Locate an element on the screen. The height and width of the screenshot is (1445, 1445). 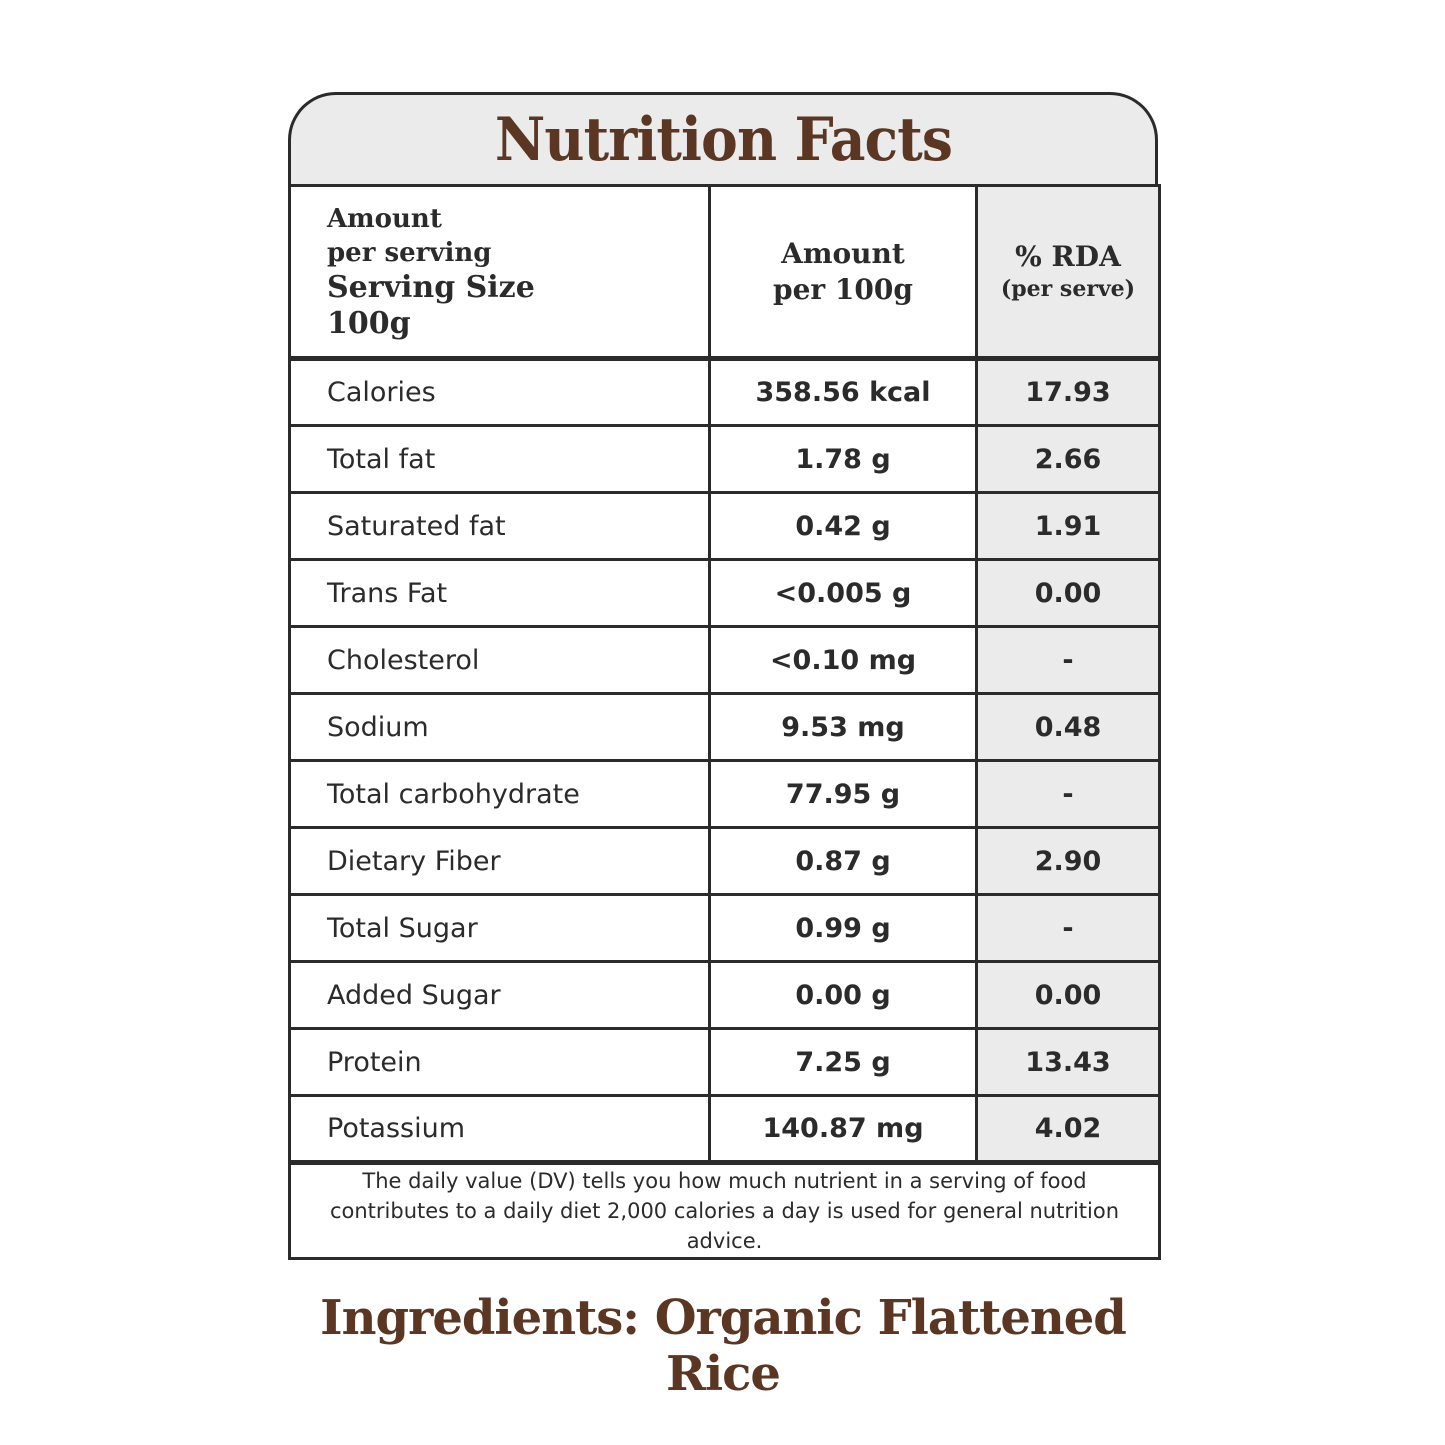
table-row: Added Sugar 0.00 g 0.00 is located at coordinates (724, 995).